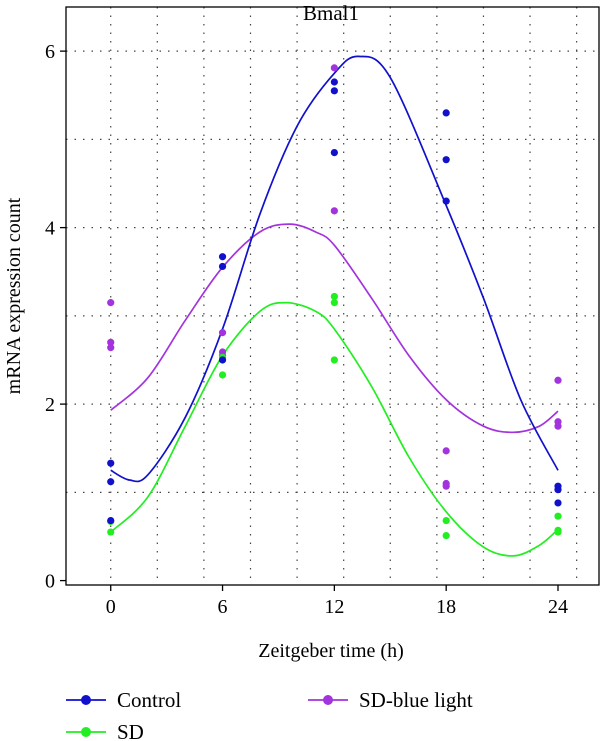 The height and width of the screenshot is (741, 600). I want to click on y-axis-label: mRNA expression count, so click(14, 295).